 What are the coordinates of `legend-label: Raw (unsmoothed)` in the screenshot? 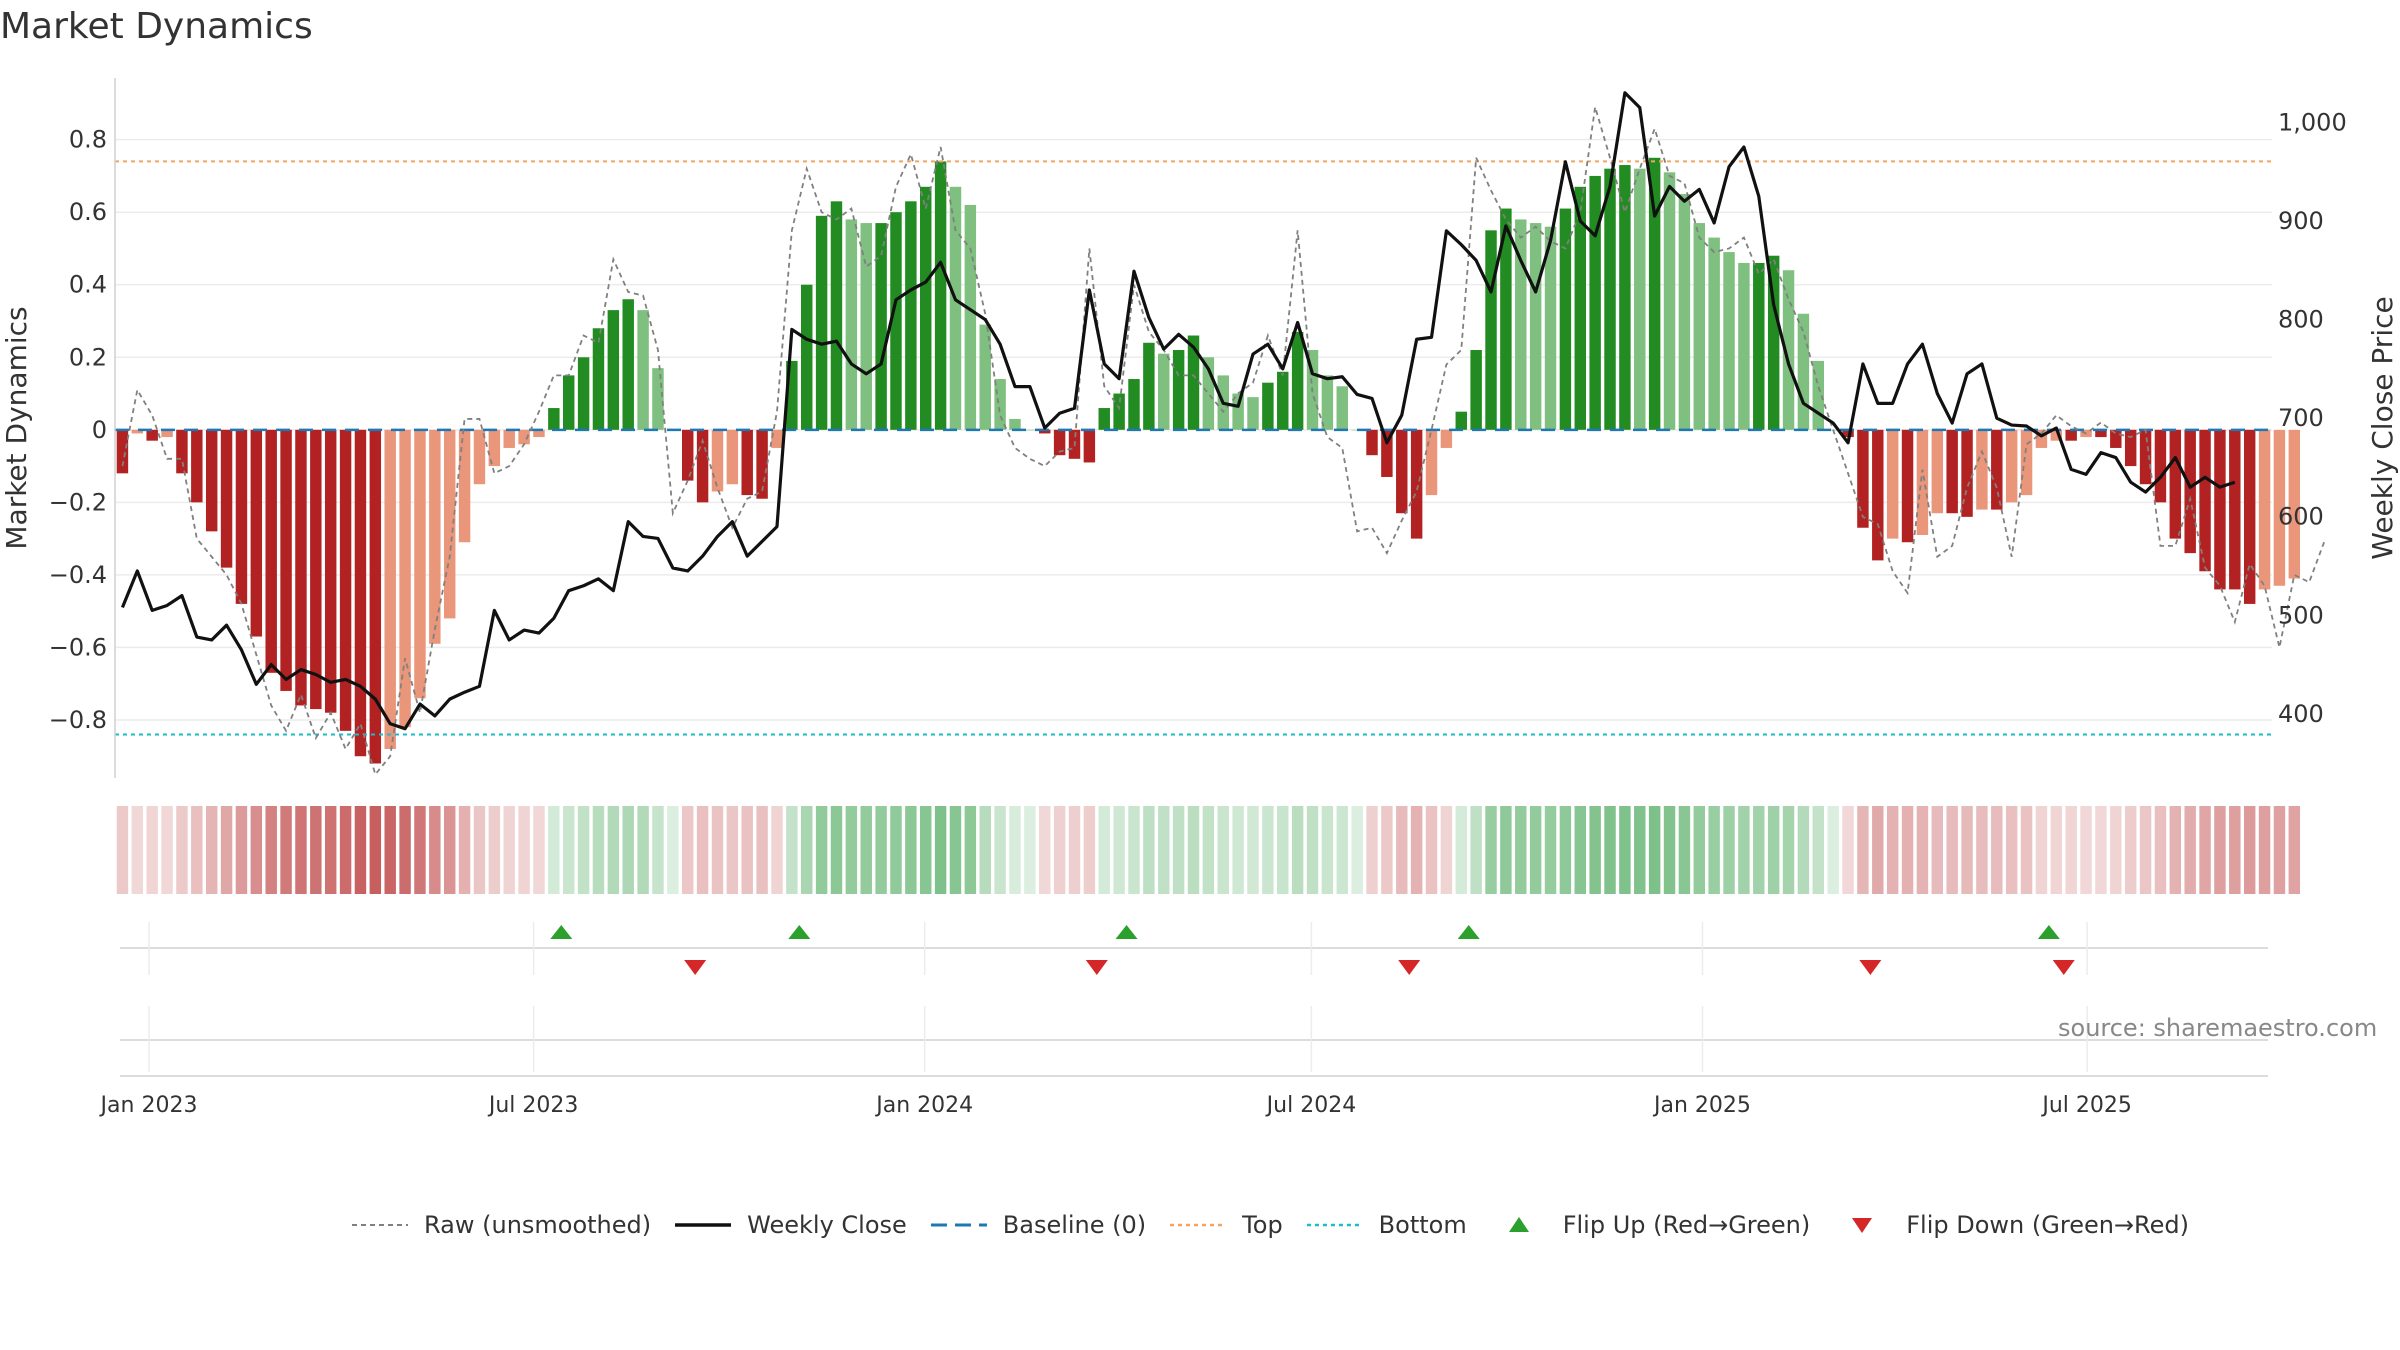 It's located at (538, 1225).